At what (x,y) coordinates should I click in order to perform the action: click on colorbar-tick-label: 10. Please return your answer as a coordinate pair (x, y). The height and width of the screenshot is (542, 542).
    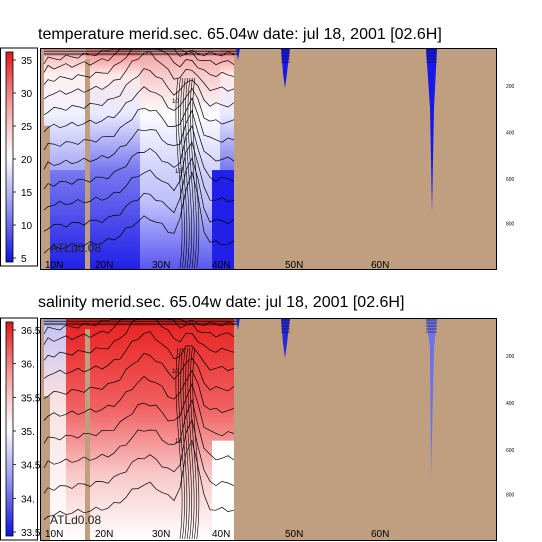
    Looking at the image, I should click on (27, 226).